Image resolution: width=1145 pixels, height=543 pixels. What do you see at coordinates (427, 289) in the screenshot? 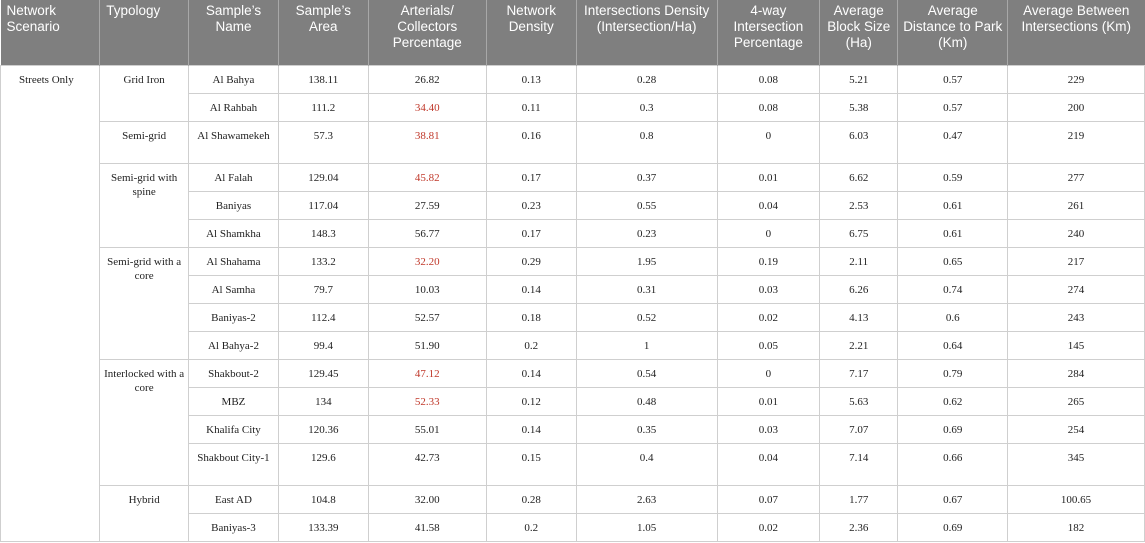
I see `arterials-percentage-cell: 10.03` at bounding box center [427, 289].